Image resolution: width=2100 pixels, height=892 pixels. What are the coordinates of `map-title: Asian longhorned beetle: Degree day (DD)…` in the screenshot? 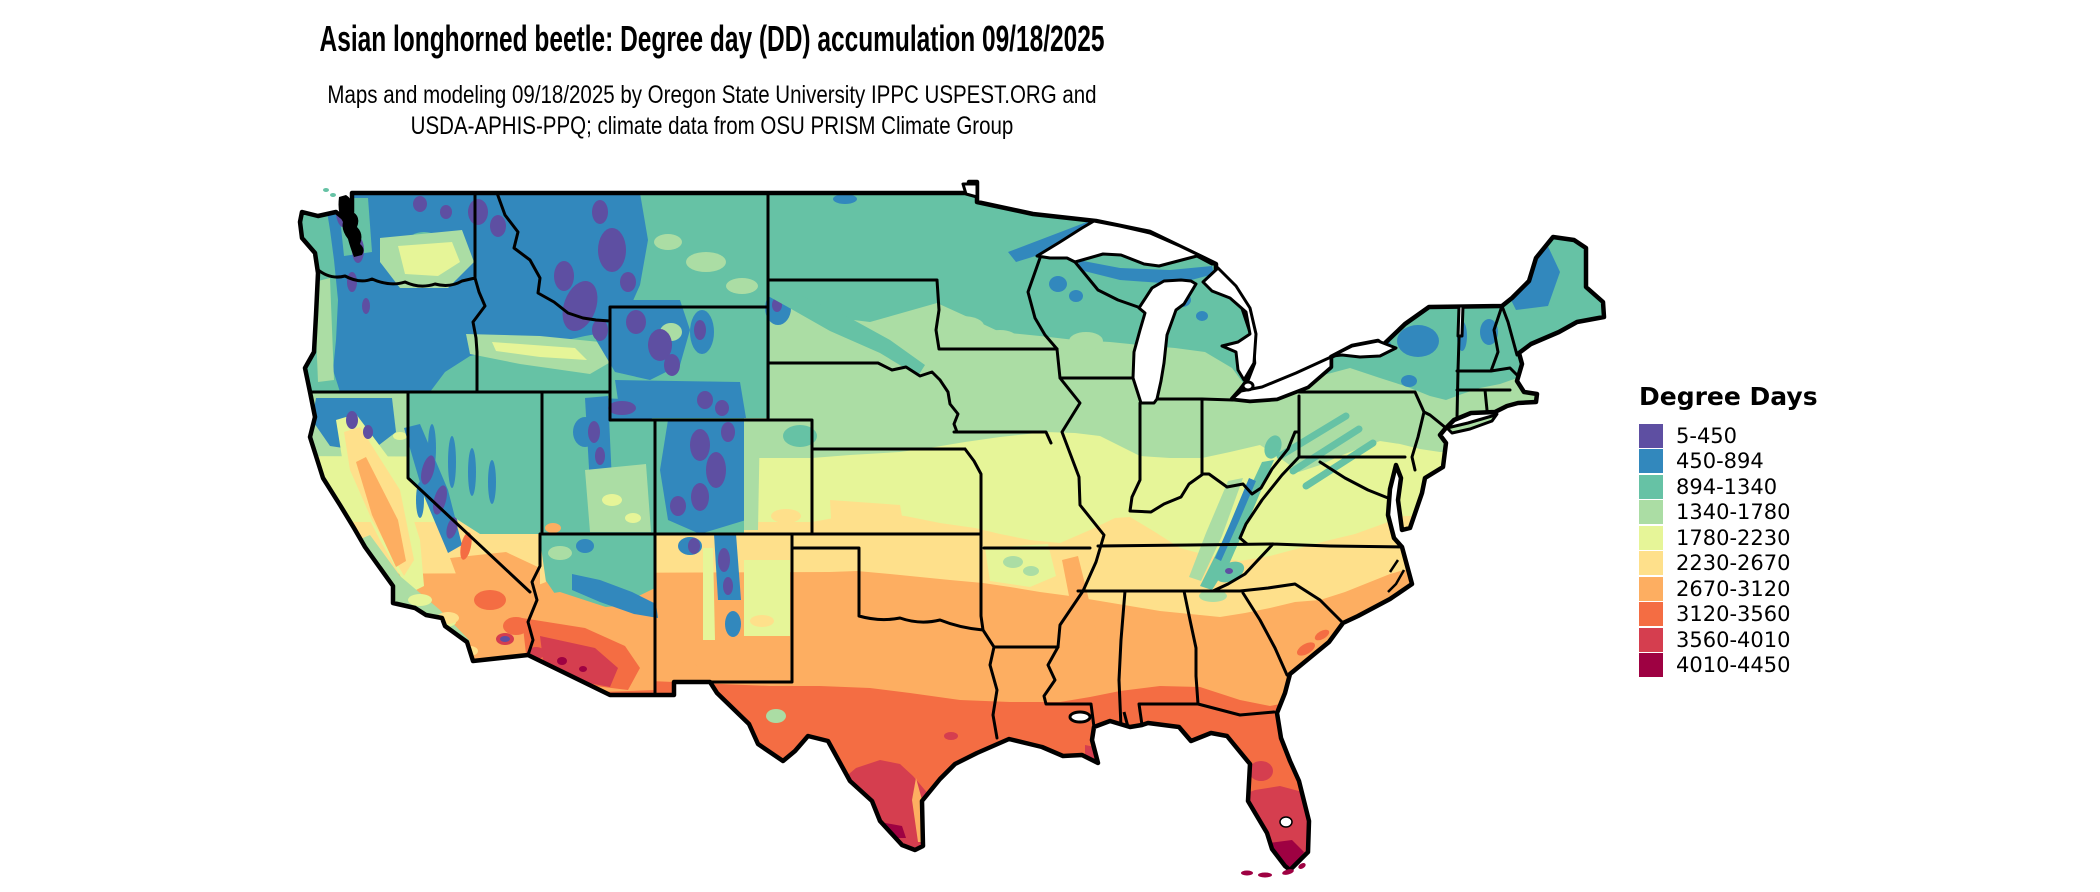 It's located at (712, 38).